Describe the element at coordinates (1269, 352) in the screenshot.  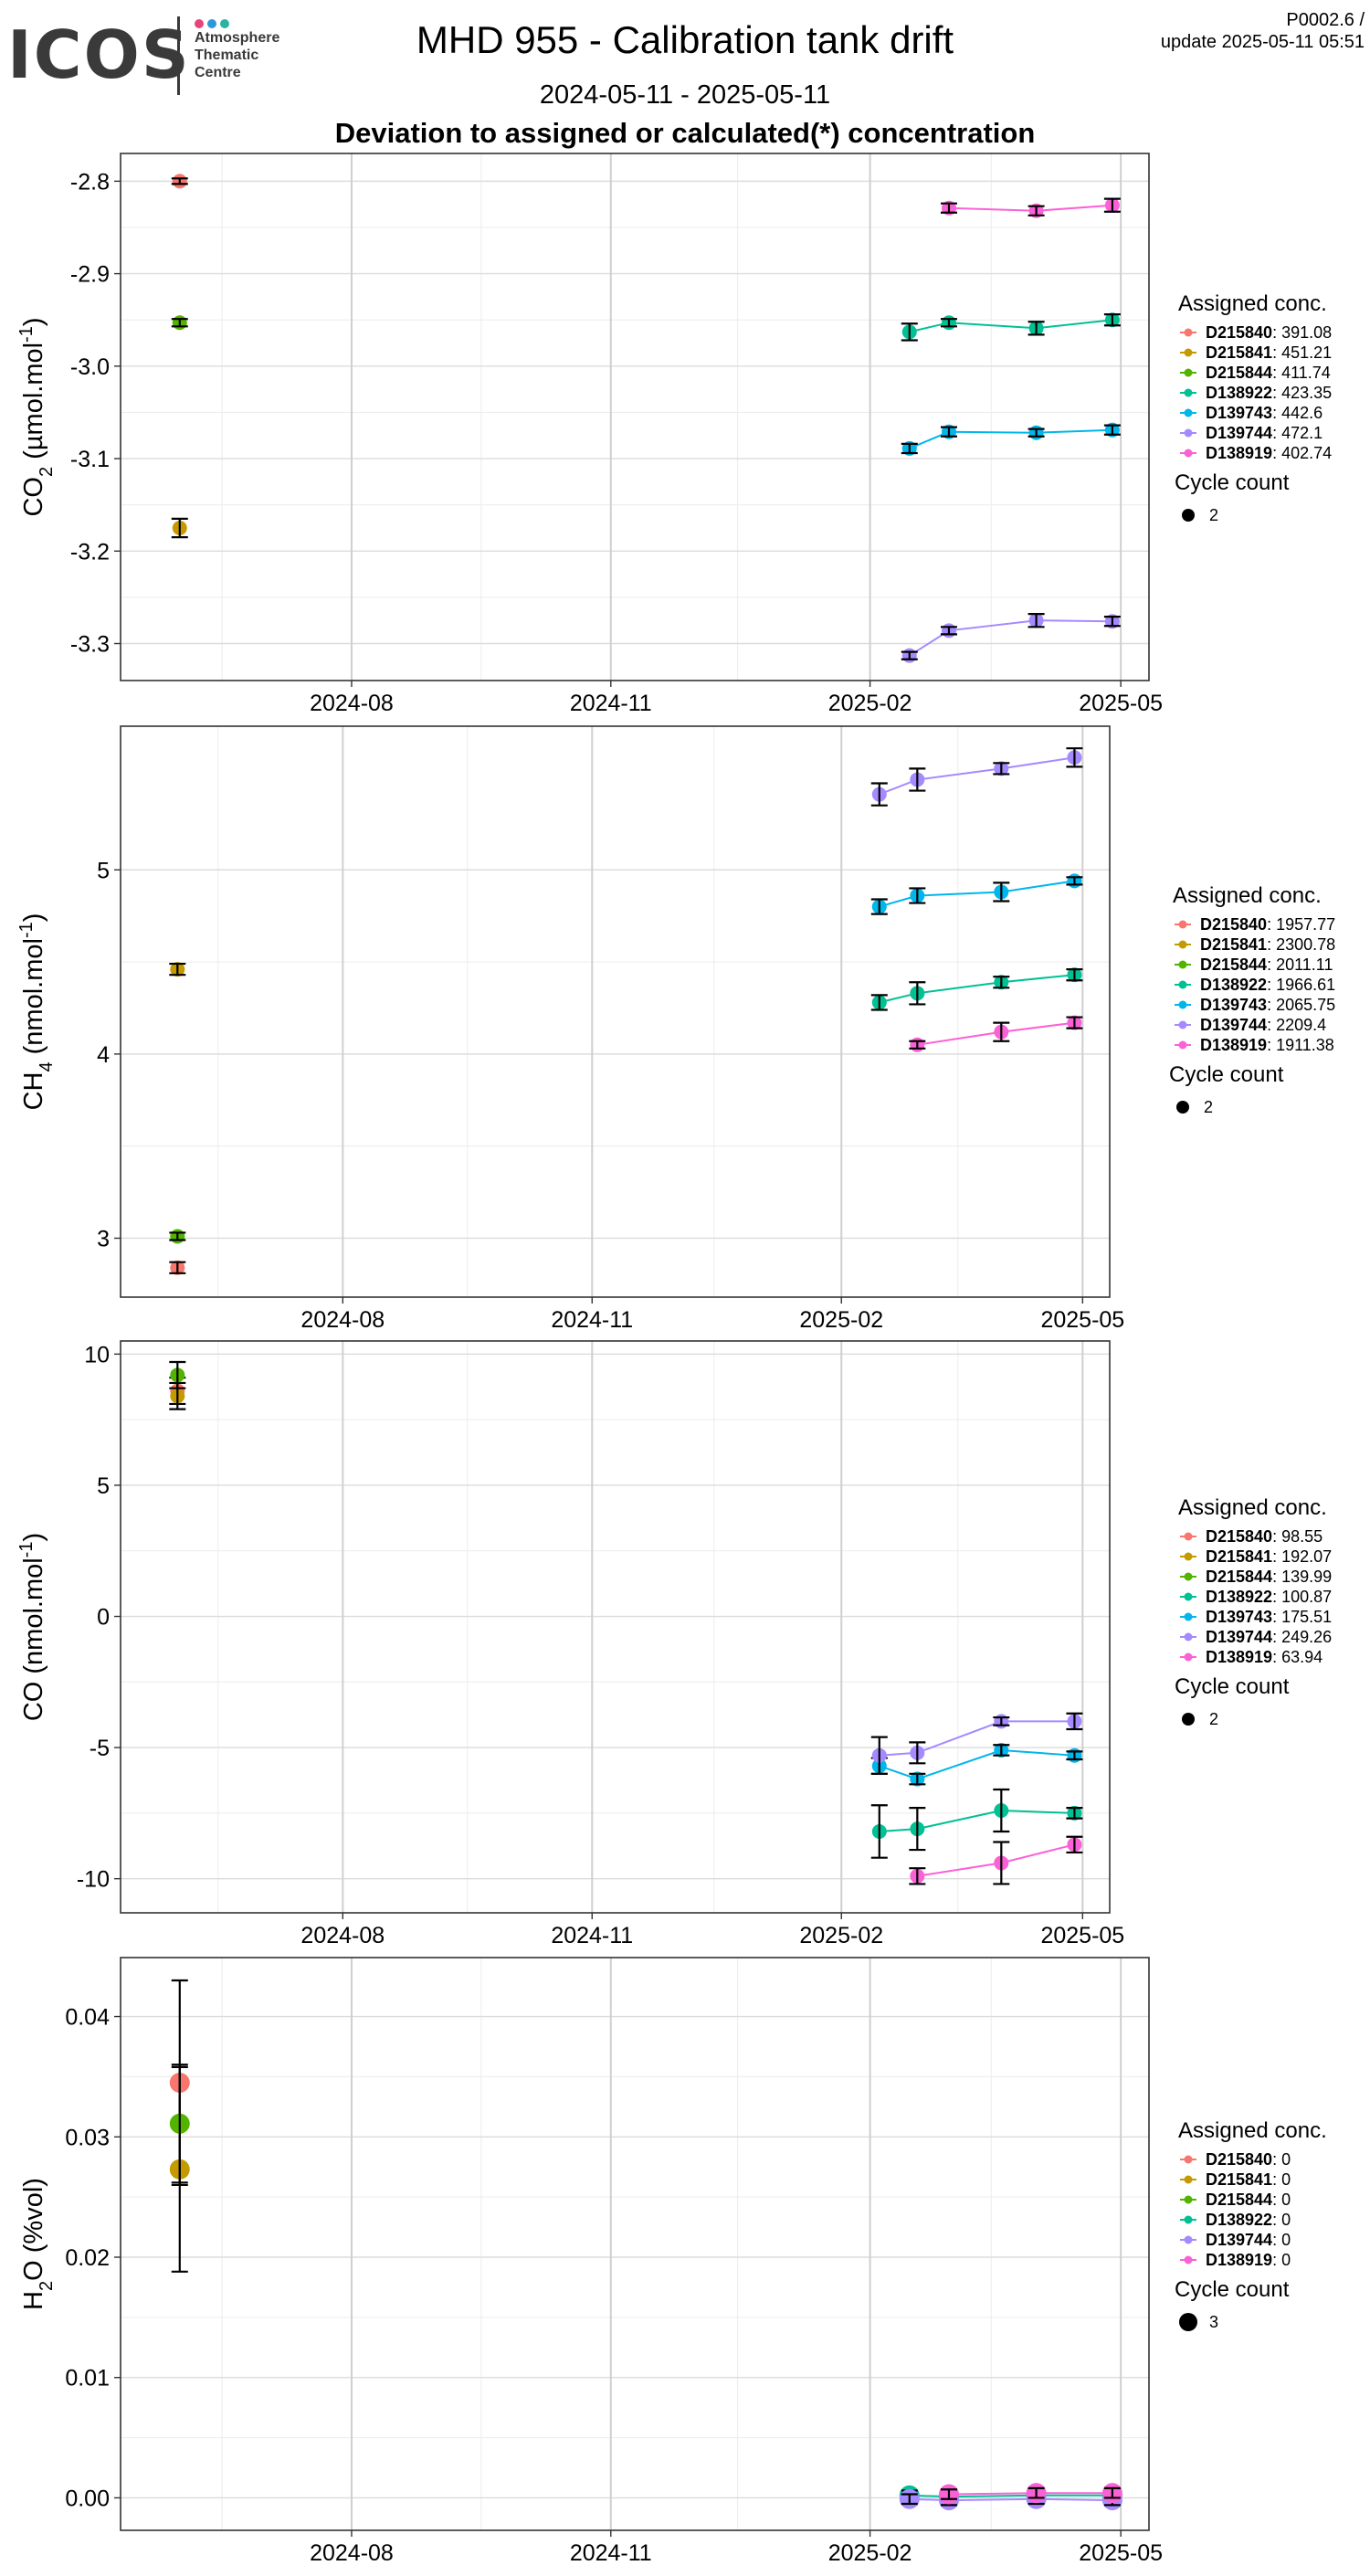
I see `legend-entry-d215841: D215841: 451.21` at that location.